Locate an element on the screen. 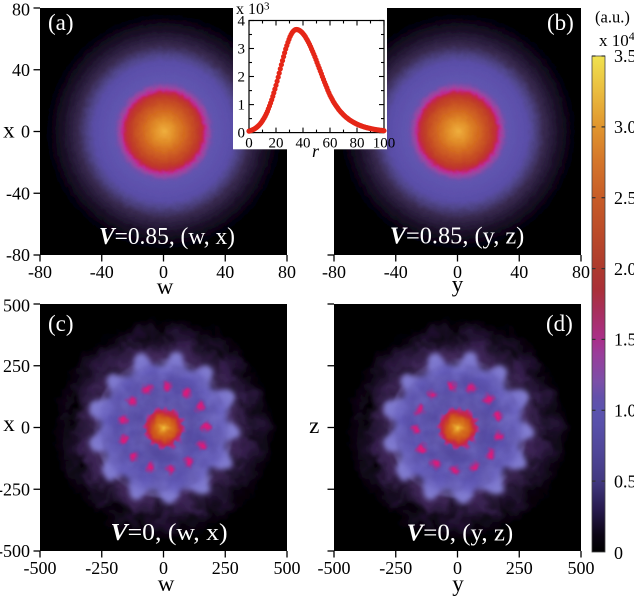  svg-text: x 104 is located at coordinates (616, 39).